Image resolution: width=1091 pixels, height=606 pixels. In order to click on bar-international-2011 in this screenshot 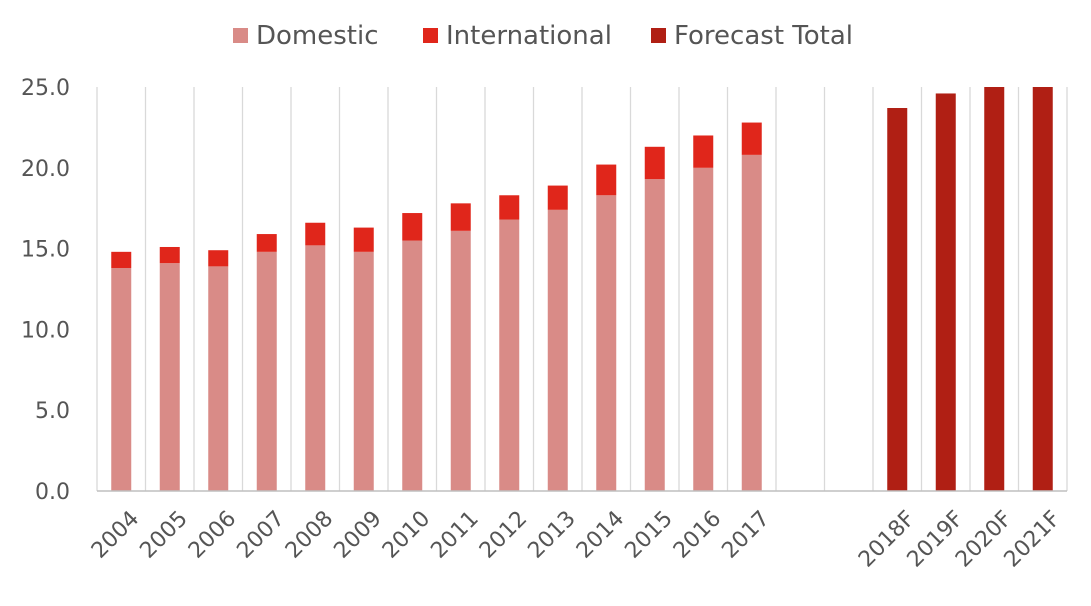, I will do `click(460, 217)`.